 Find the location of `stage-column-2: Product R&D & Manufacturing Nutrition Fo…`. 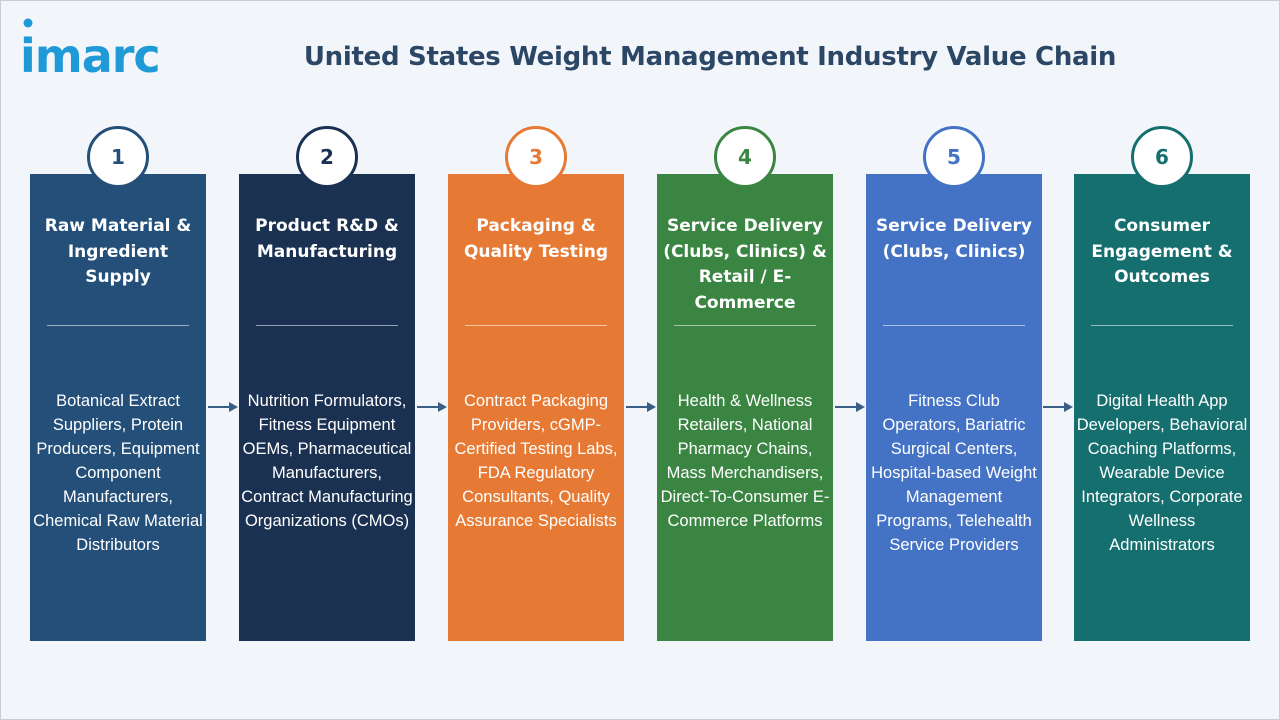

stage-column-2: Product R&D & Manufacturing Nutrition Fo… is located at coordinates (327, 407).